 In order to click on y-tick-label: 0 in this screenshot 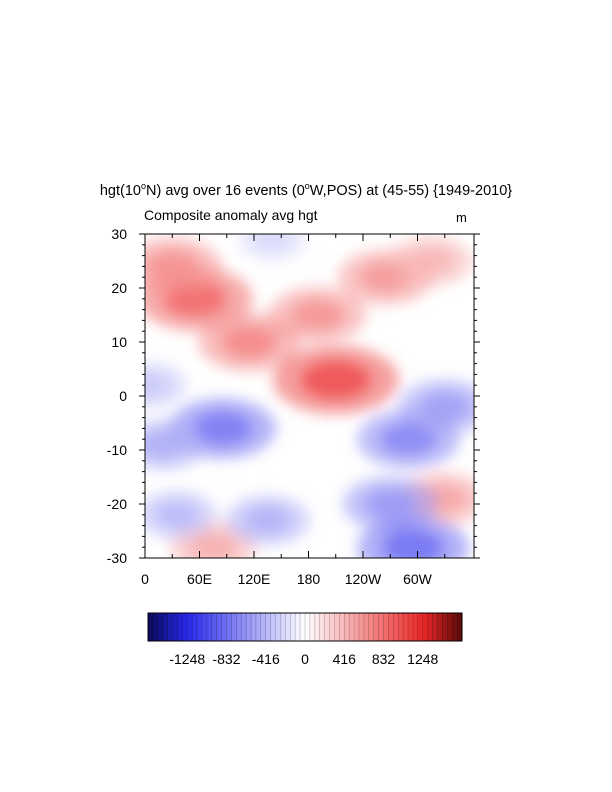, I will do `click(123, 396)`.